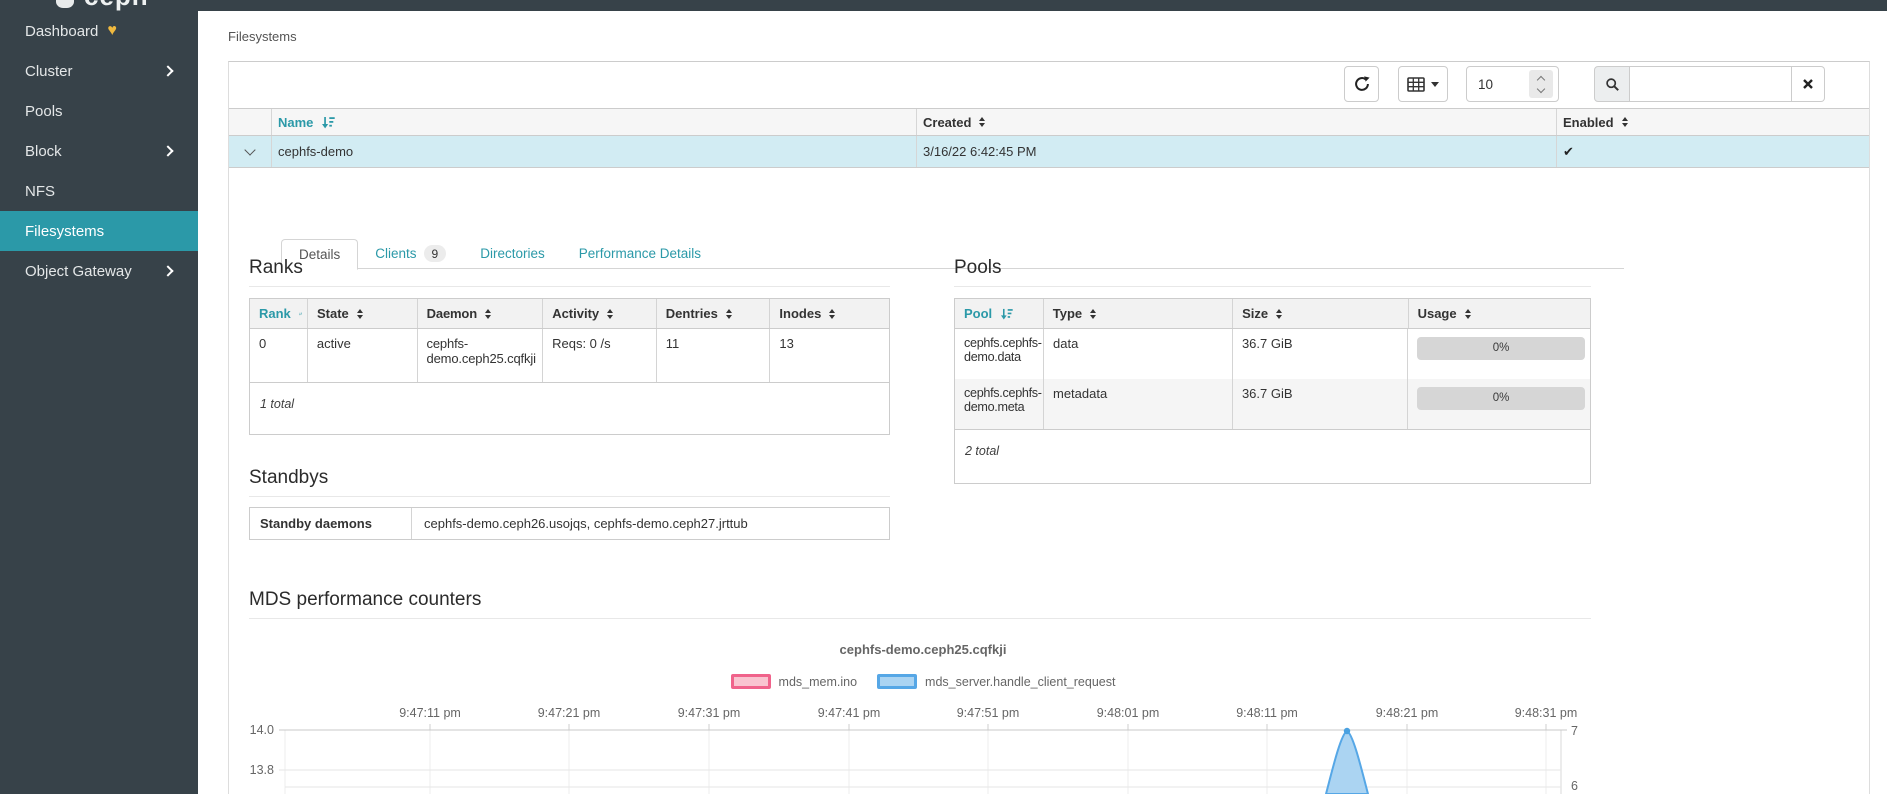 This screenshot has height=794, width=1887. Describe the element at coordinates (1541, 88) in the screenshot. I see `stepper-down-icon` at that location.